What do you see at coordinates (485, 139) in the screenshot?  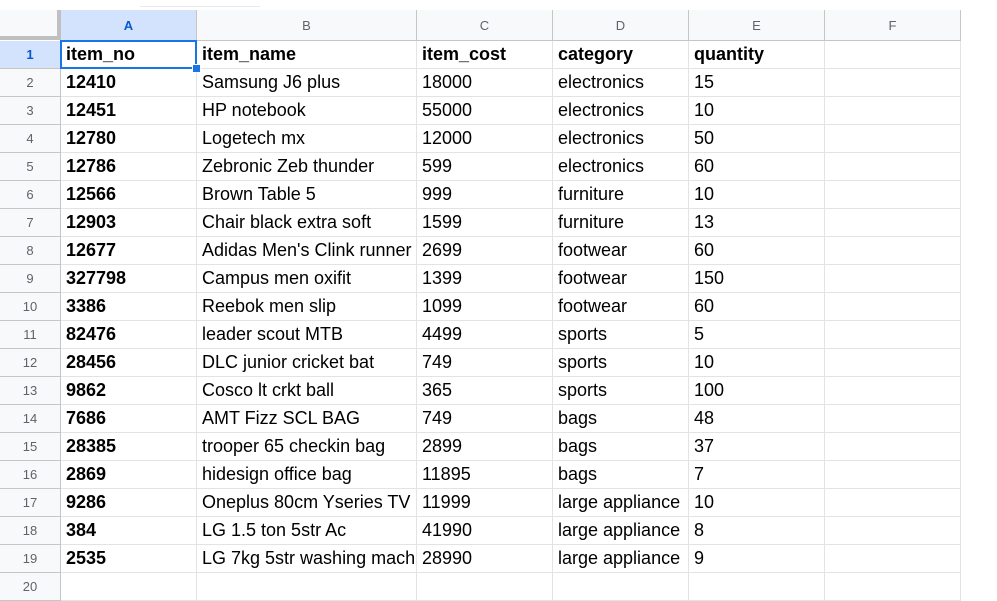 I see `cell-c4: 12000` at bounding box center [485, 139].